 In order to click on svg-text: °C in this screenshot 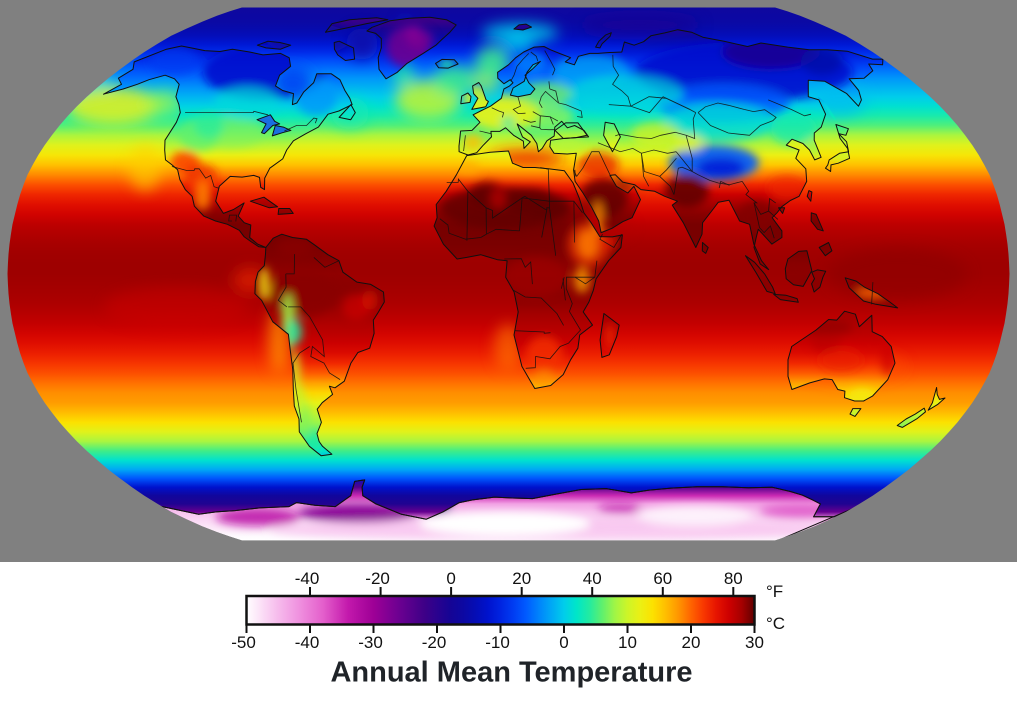, I will do `click(775, 623)`.